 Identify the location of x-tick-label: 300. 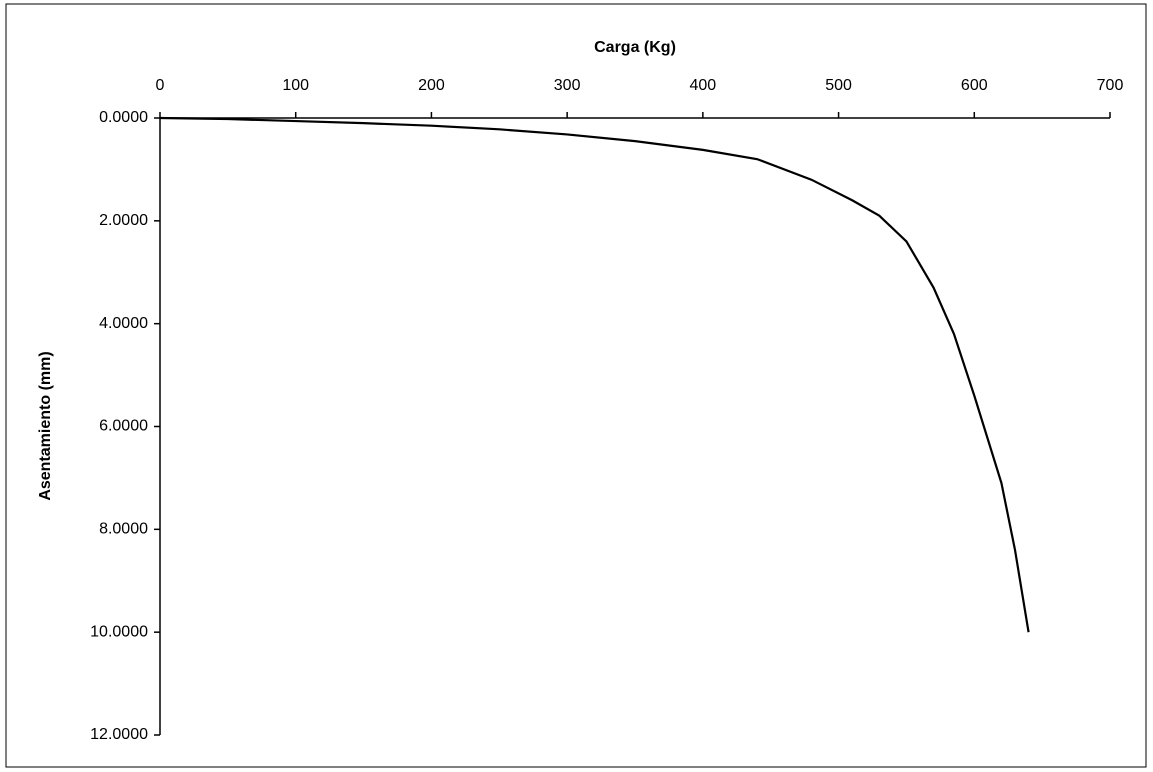
(567, 85).